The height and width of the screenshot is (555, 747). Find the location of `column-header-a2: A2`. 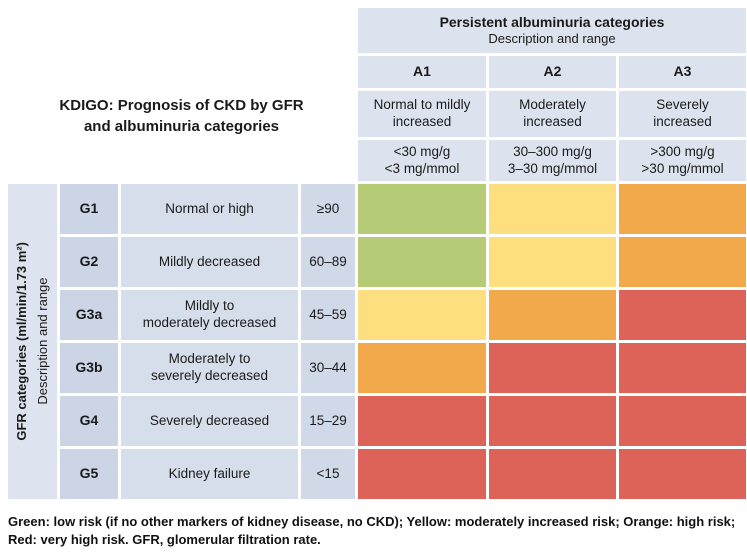

column-header-a2: A2 is located at coordinates (552, 72).